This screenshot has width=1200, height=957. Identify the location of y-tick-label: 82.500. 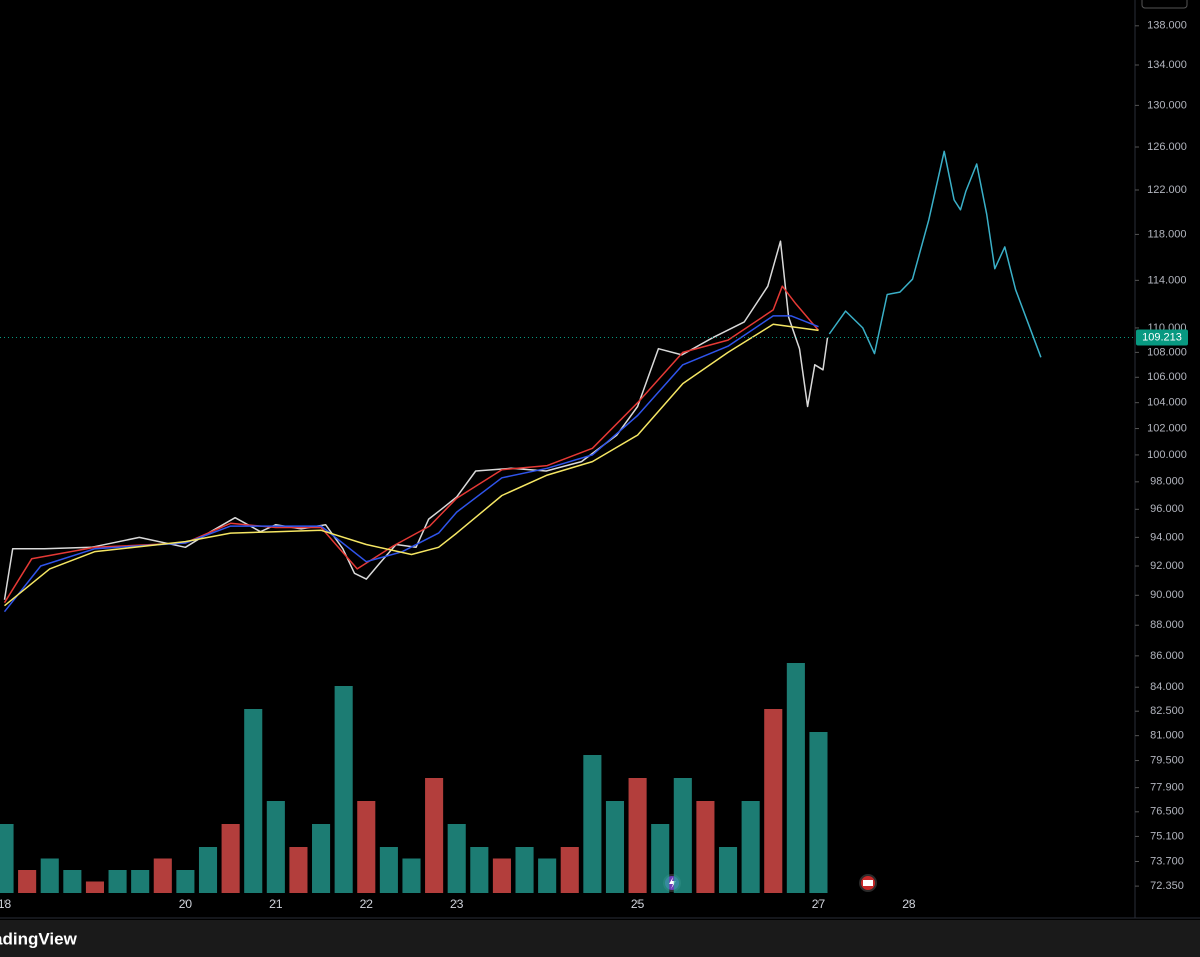
(1167, 711).